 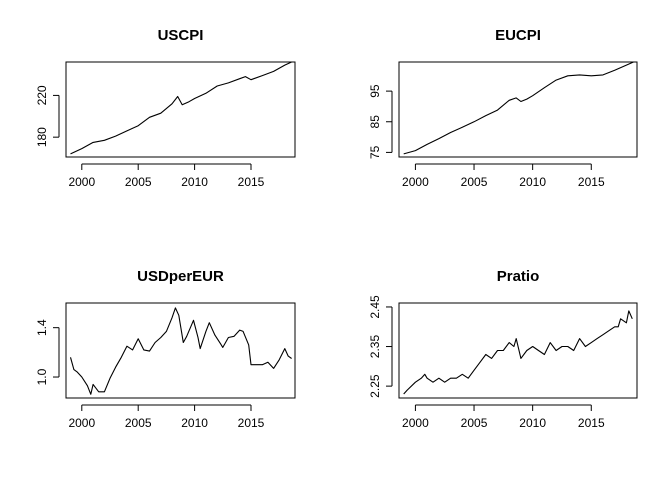 I want to click on y-tick-label: 2.45, so click(x=375, y=307).